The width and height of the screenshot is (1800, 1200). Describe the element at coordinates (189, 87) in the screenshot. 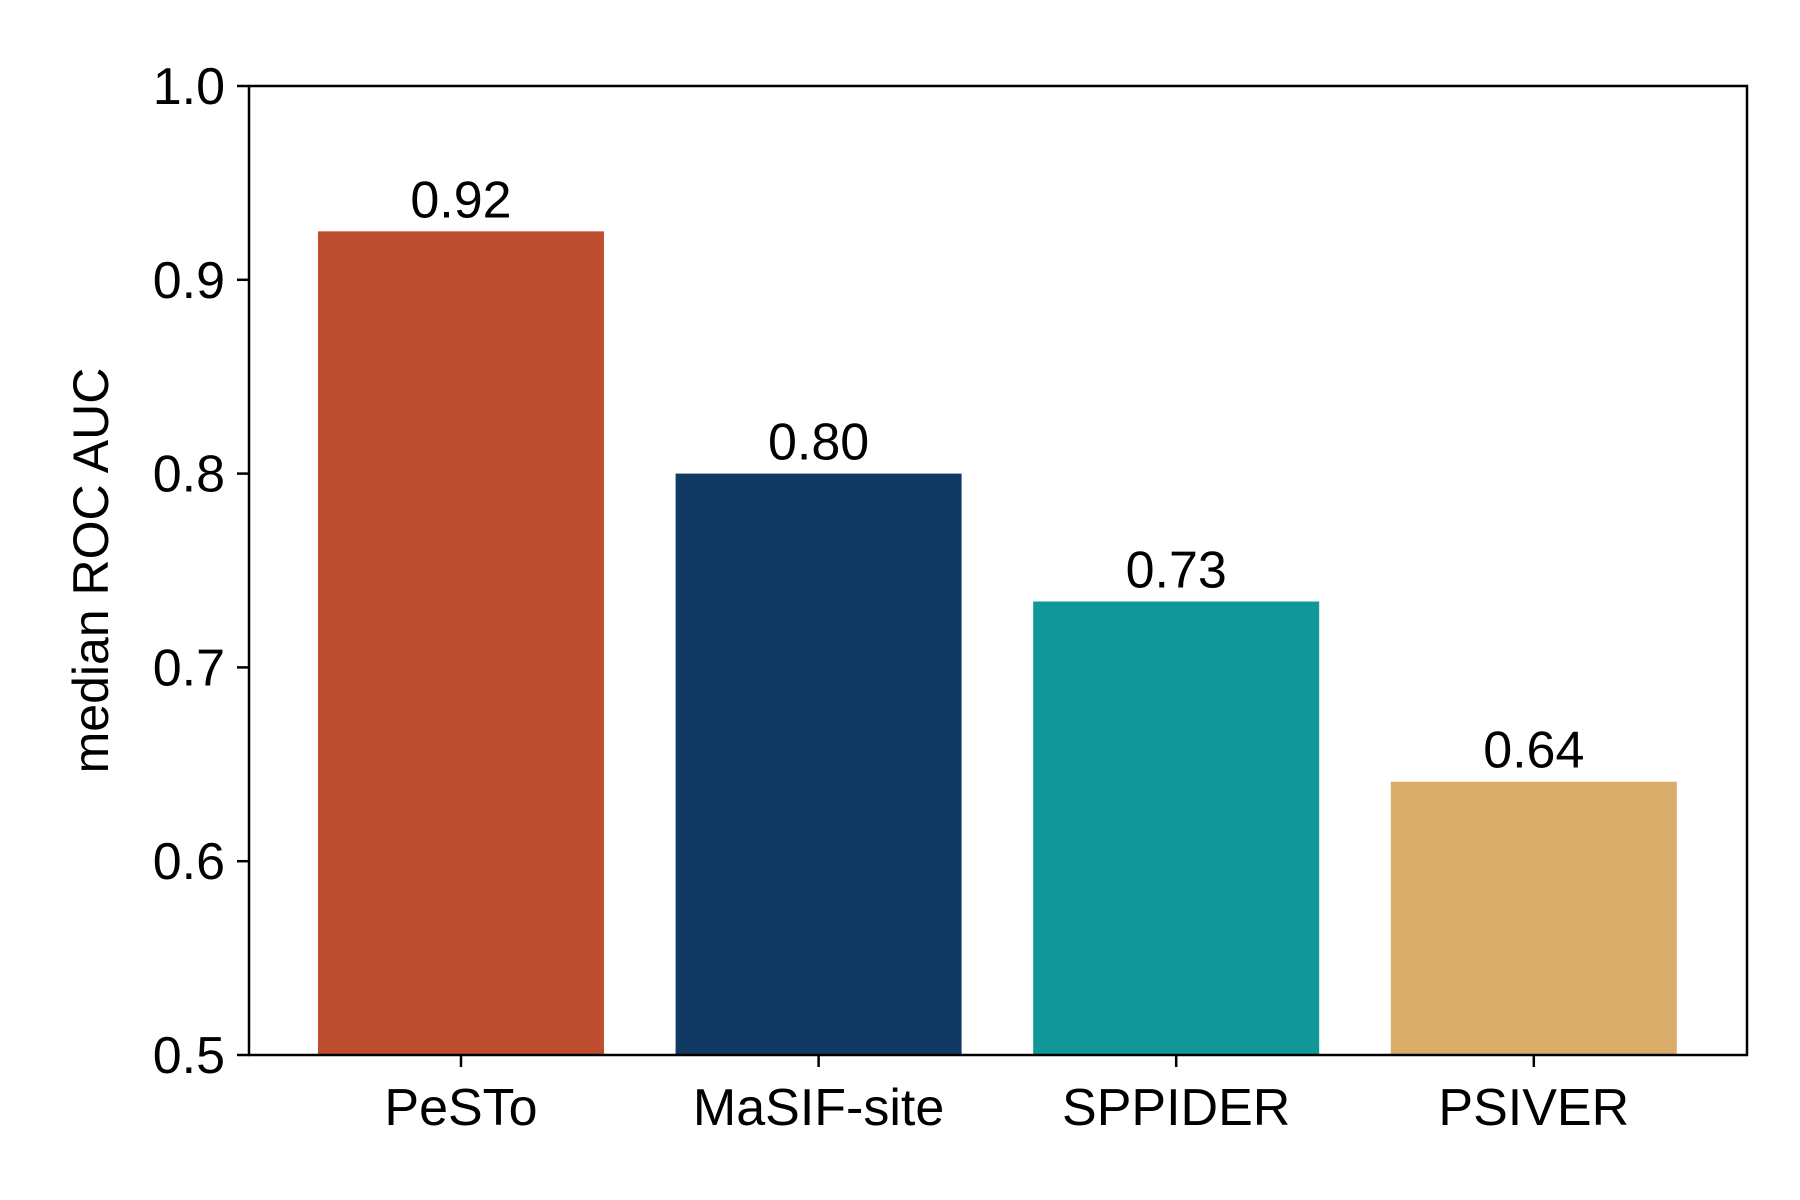

I see `y-tick-label: 1.0` at that location.